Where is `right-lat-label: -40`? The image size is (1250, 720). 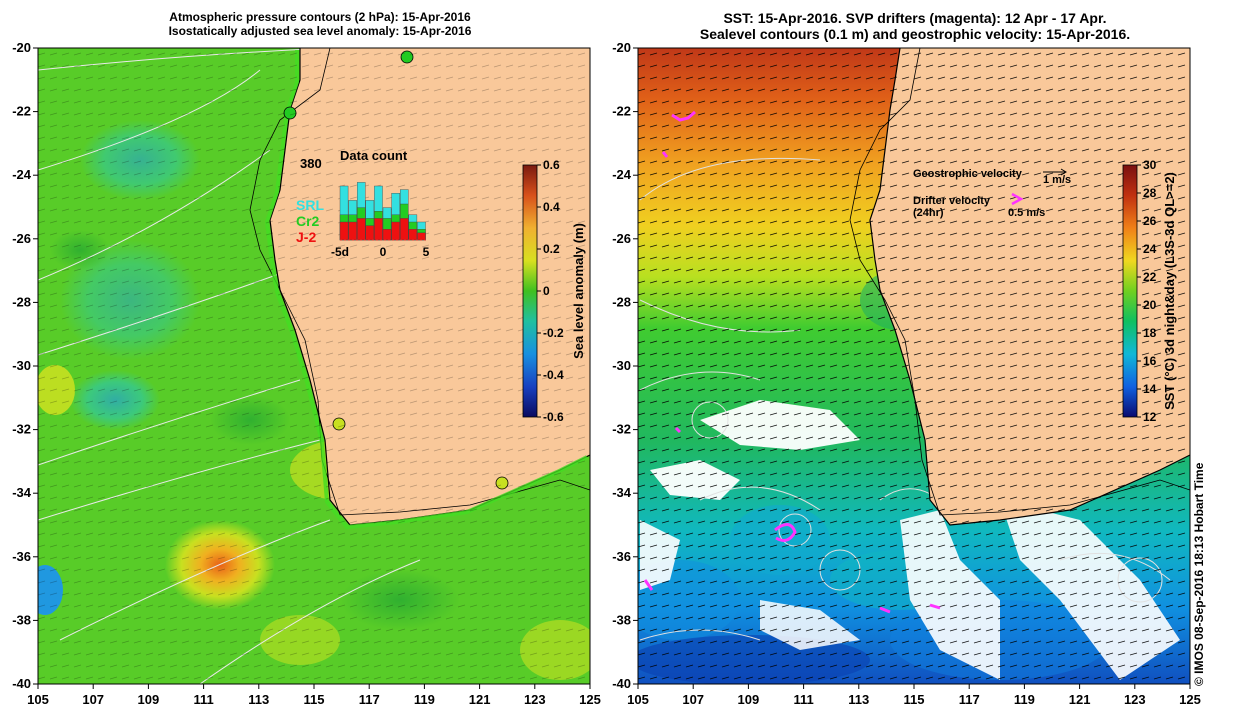 right-lat-label: -40 is located at coordinates (621, 683).